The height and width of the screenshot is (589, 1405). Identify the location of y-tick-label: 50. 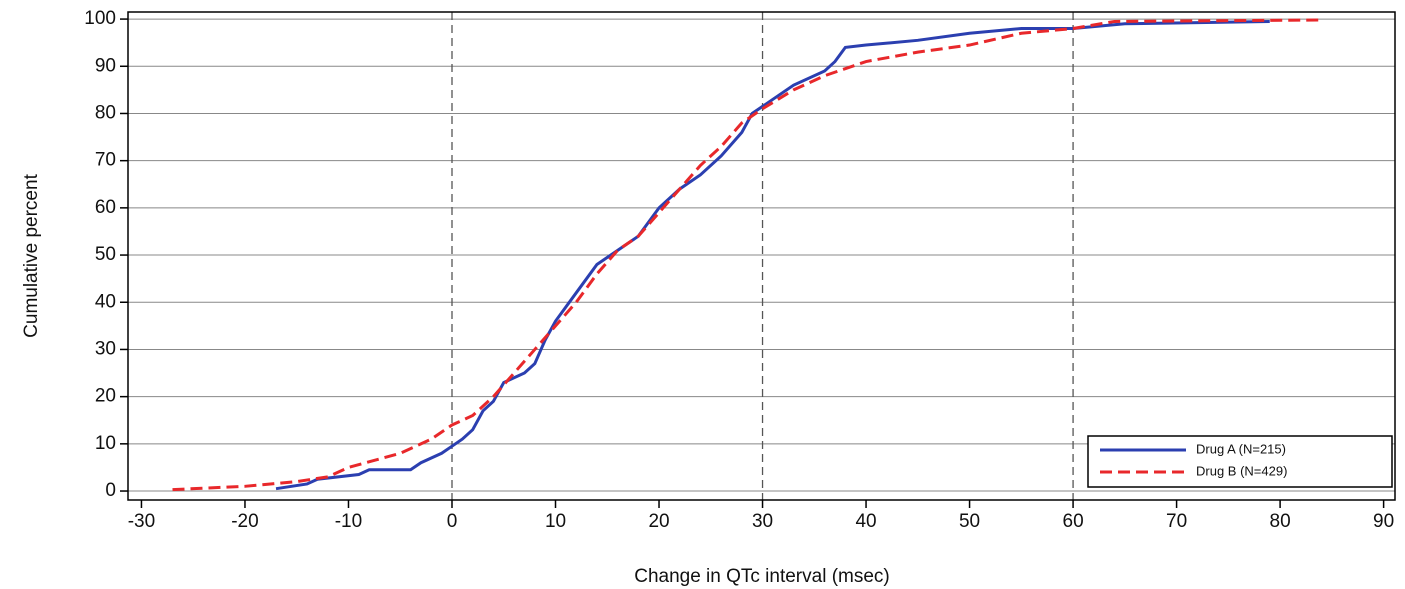
(105, 254).